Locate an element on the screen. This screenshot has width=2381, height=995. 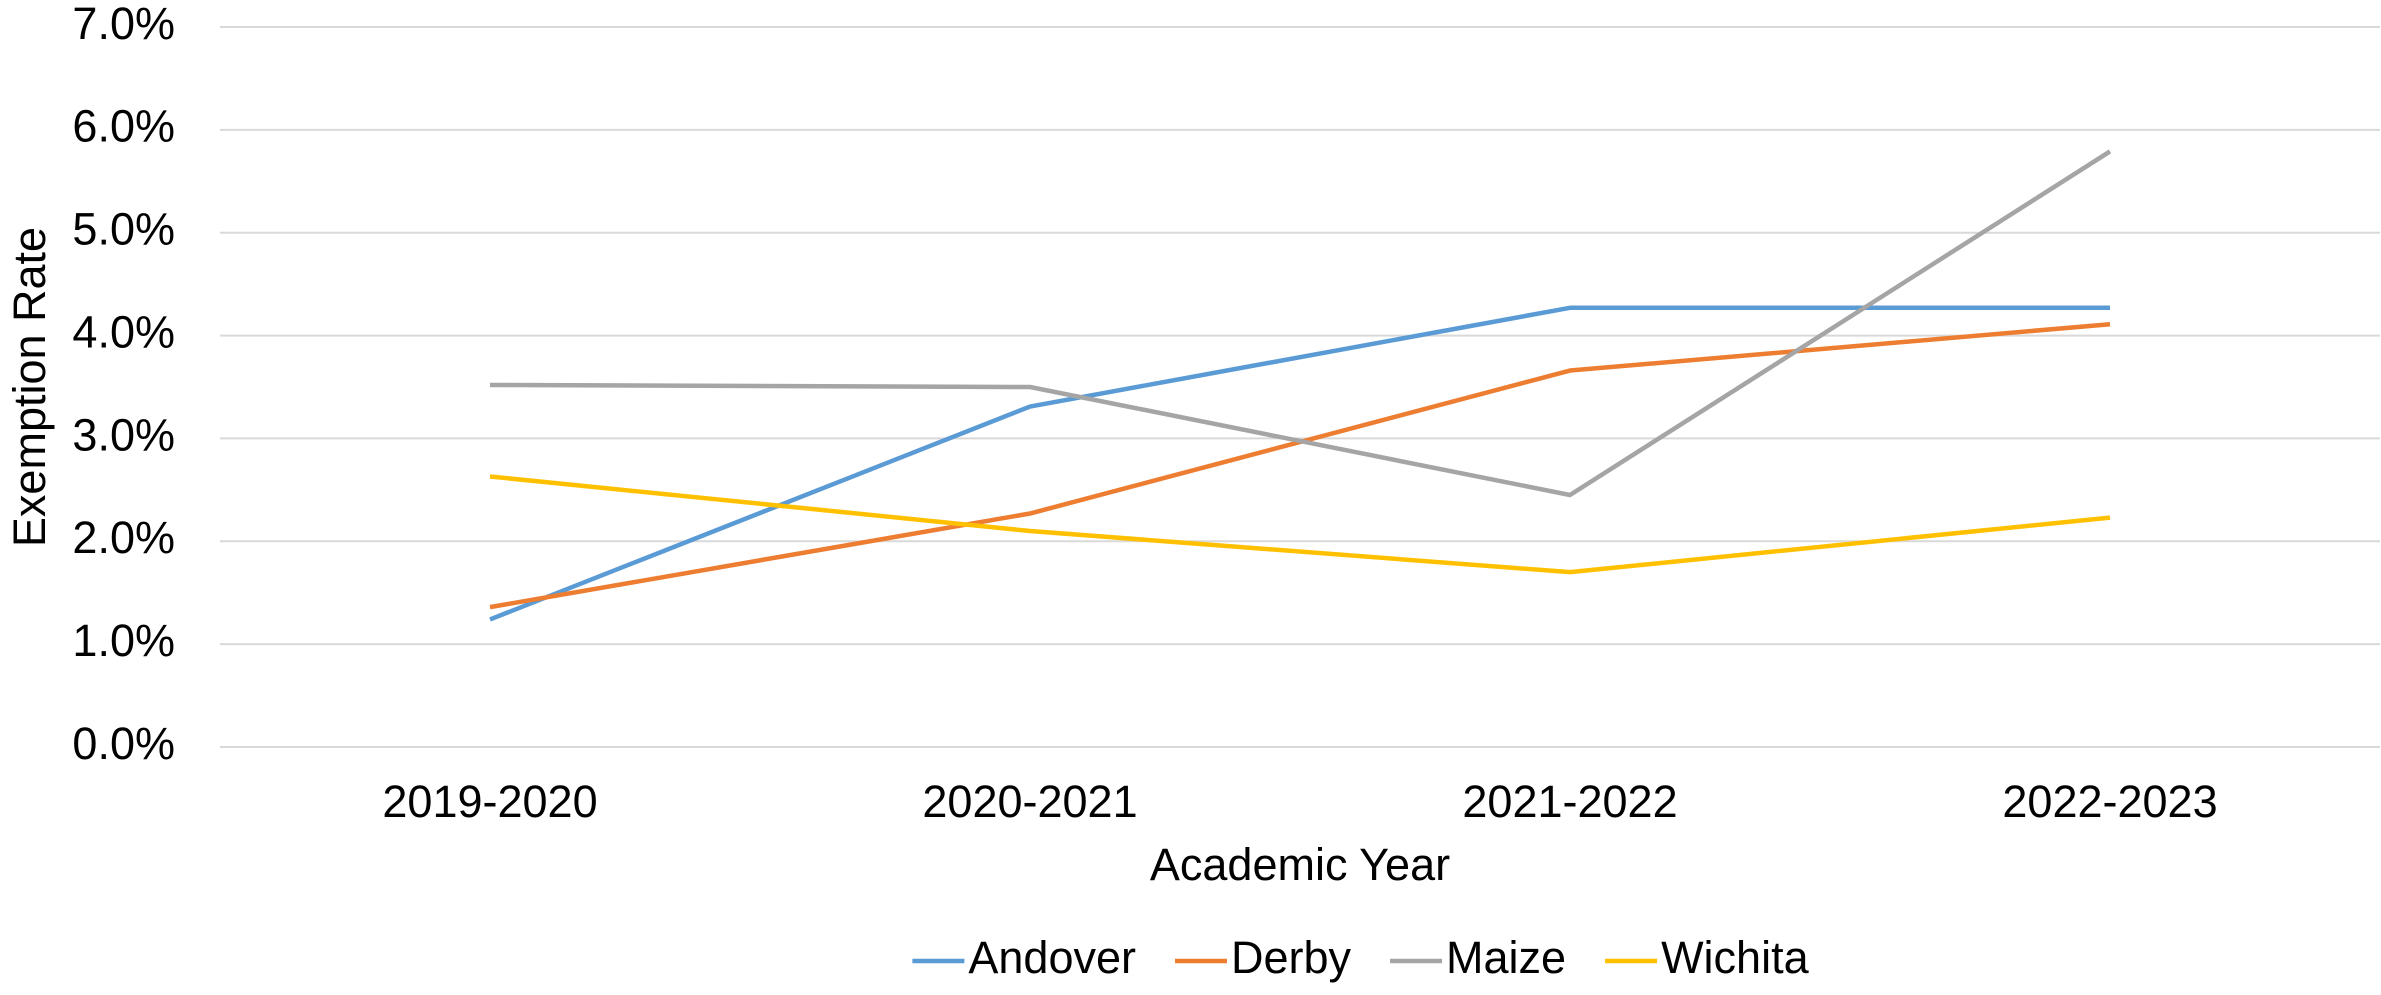
y-tick-label: 1.0% is located at coordinates (123, 640).